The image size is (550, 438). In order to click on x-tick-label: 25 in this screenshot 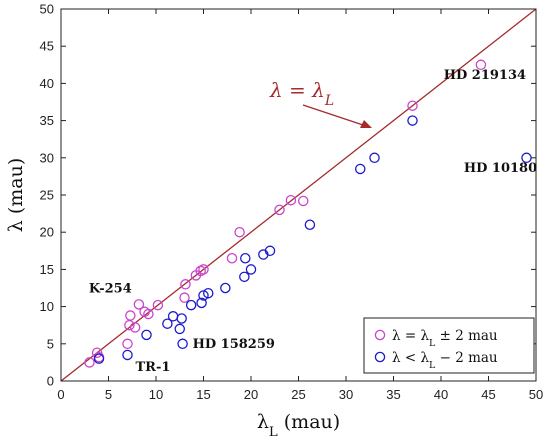, I will do `click(298, 394)`.